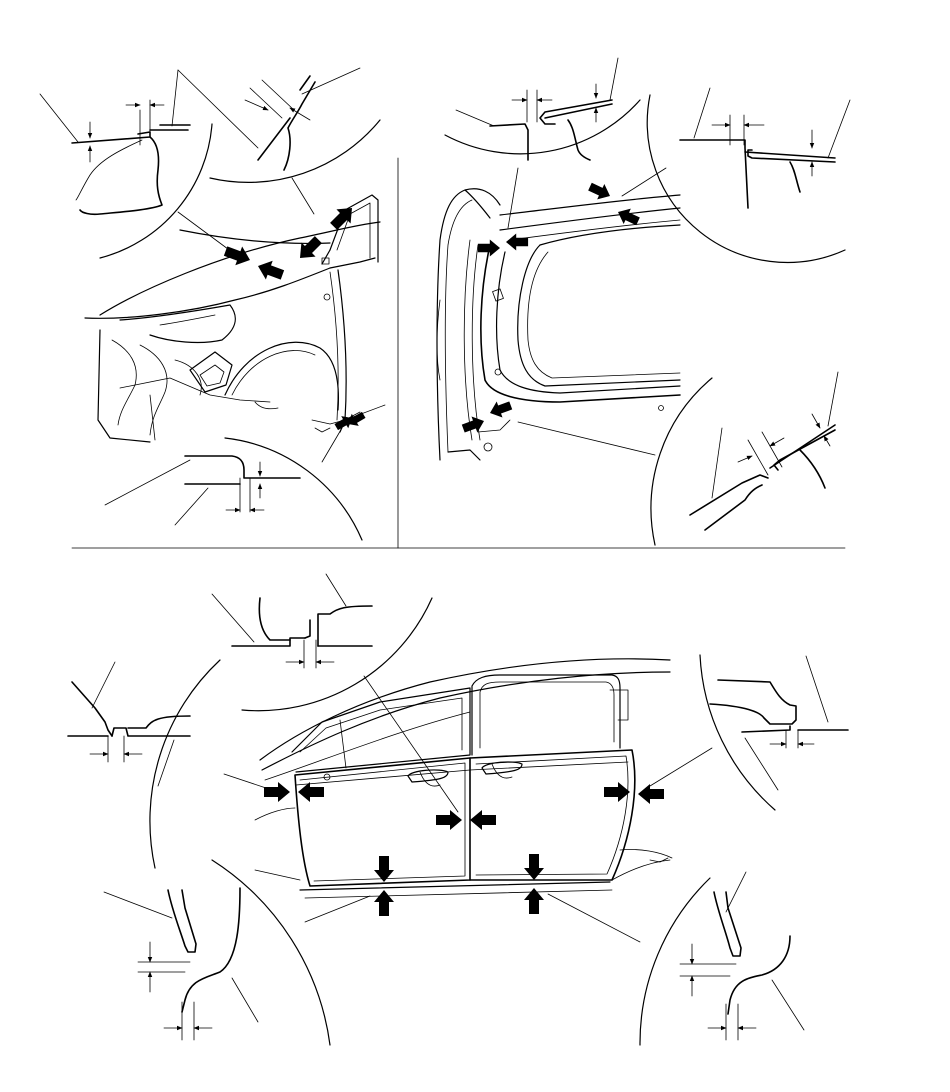 Image resolution: width=950 pixels, height=1092 pixels. I want to click on fender-lower-arrow-pair, so click(350, 421).